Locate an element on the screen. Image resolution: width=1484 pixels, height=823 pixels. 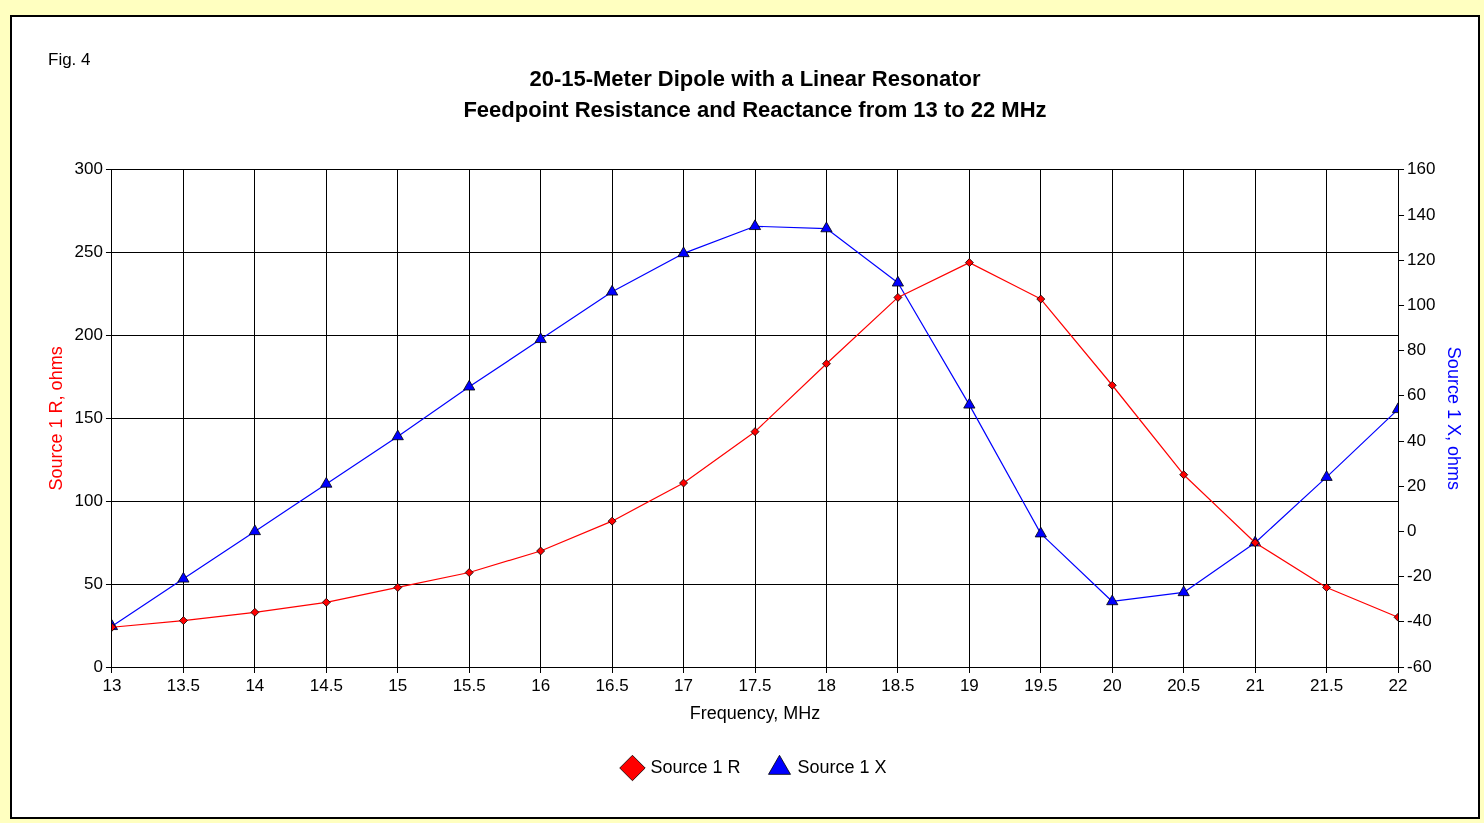
x-tick-label: 18.5 is located at coordinates (898, 685).